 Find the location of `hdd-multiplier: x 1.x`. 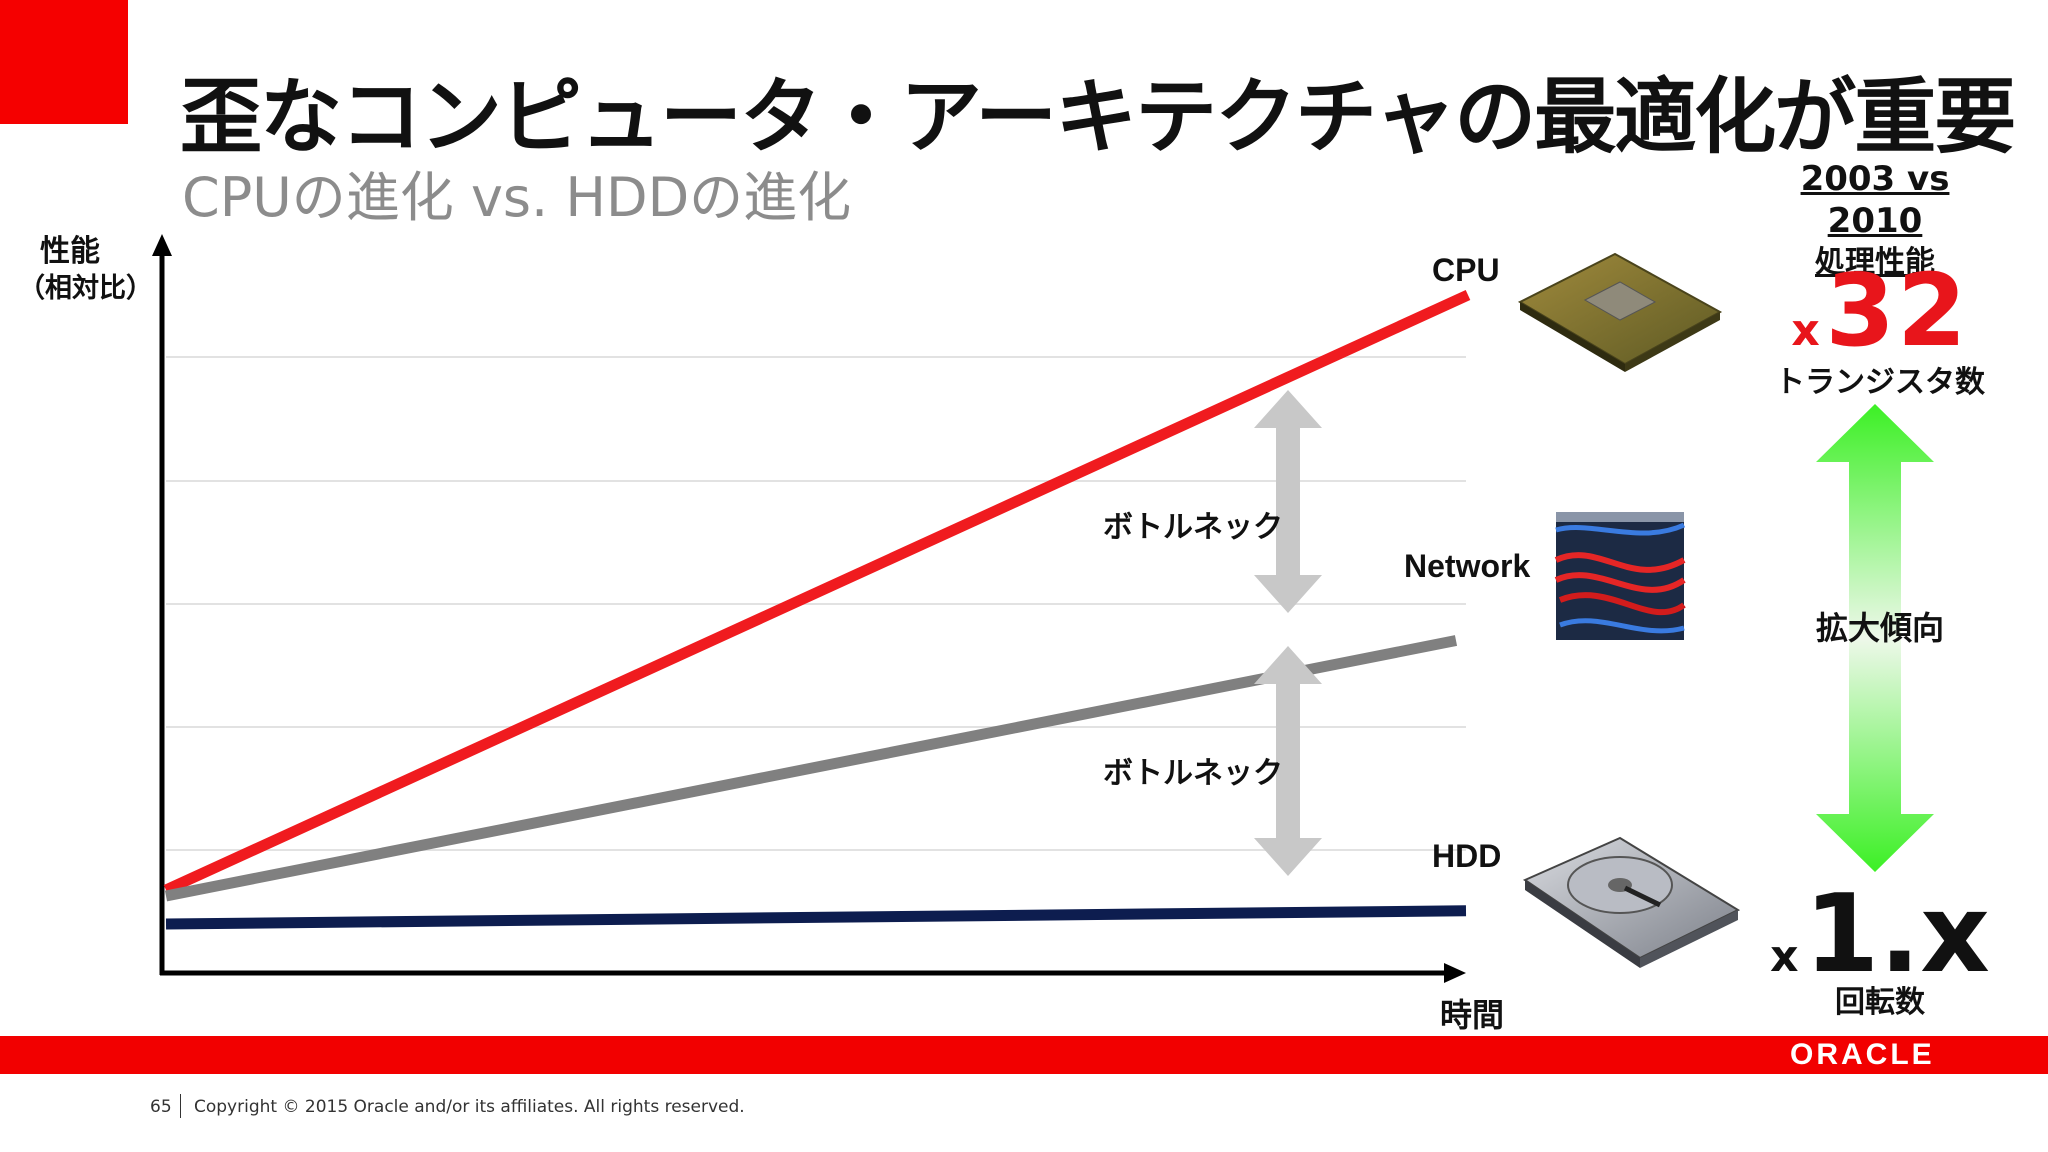

hdd-multiplier: x 1.x is located at coordinates (1880, 934).